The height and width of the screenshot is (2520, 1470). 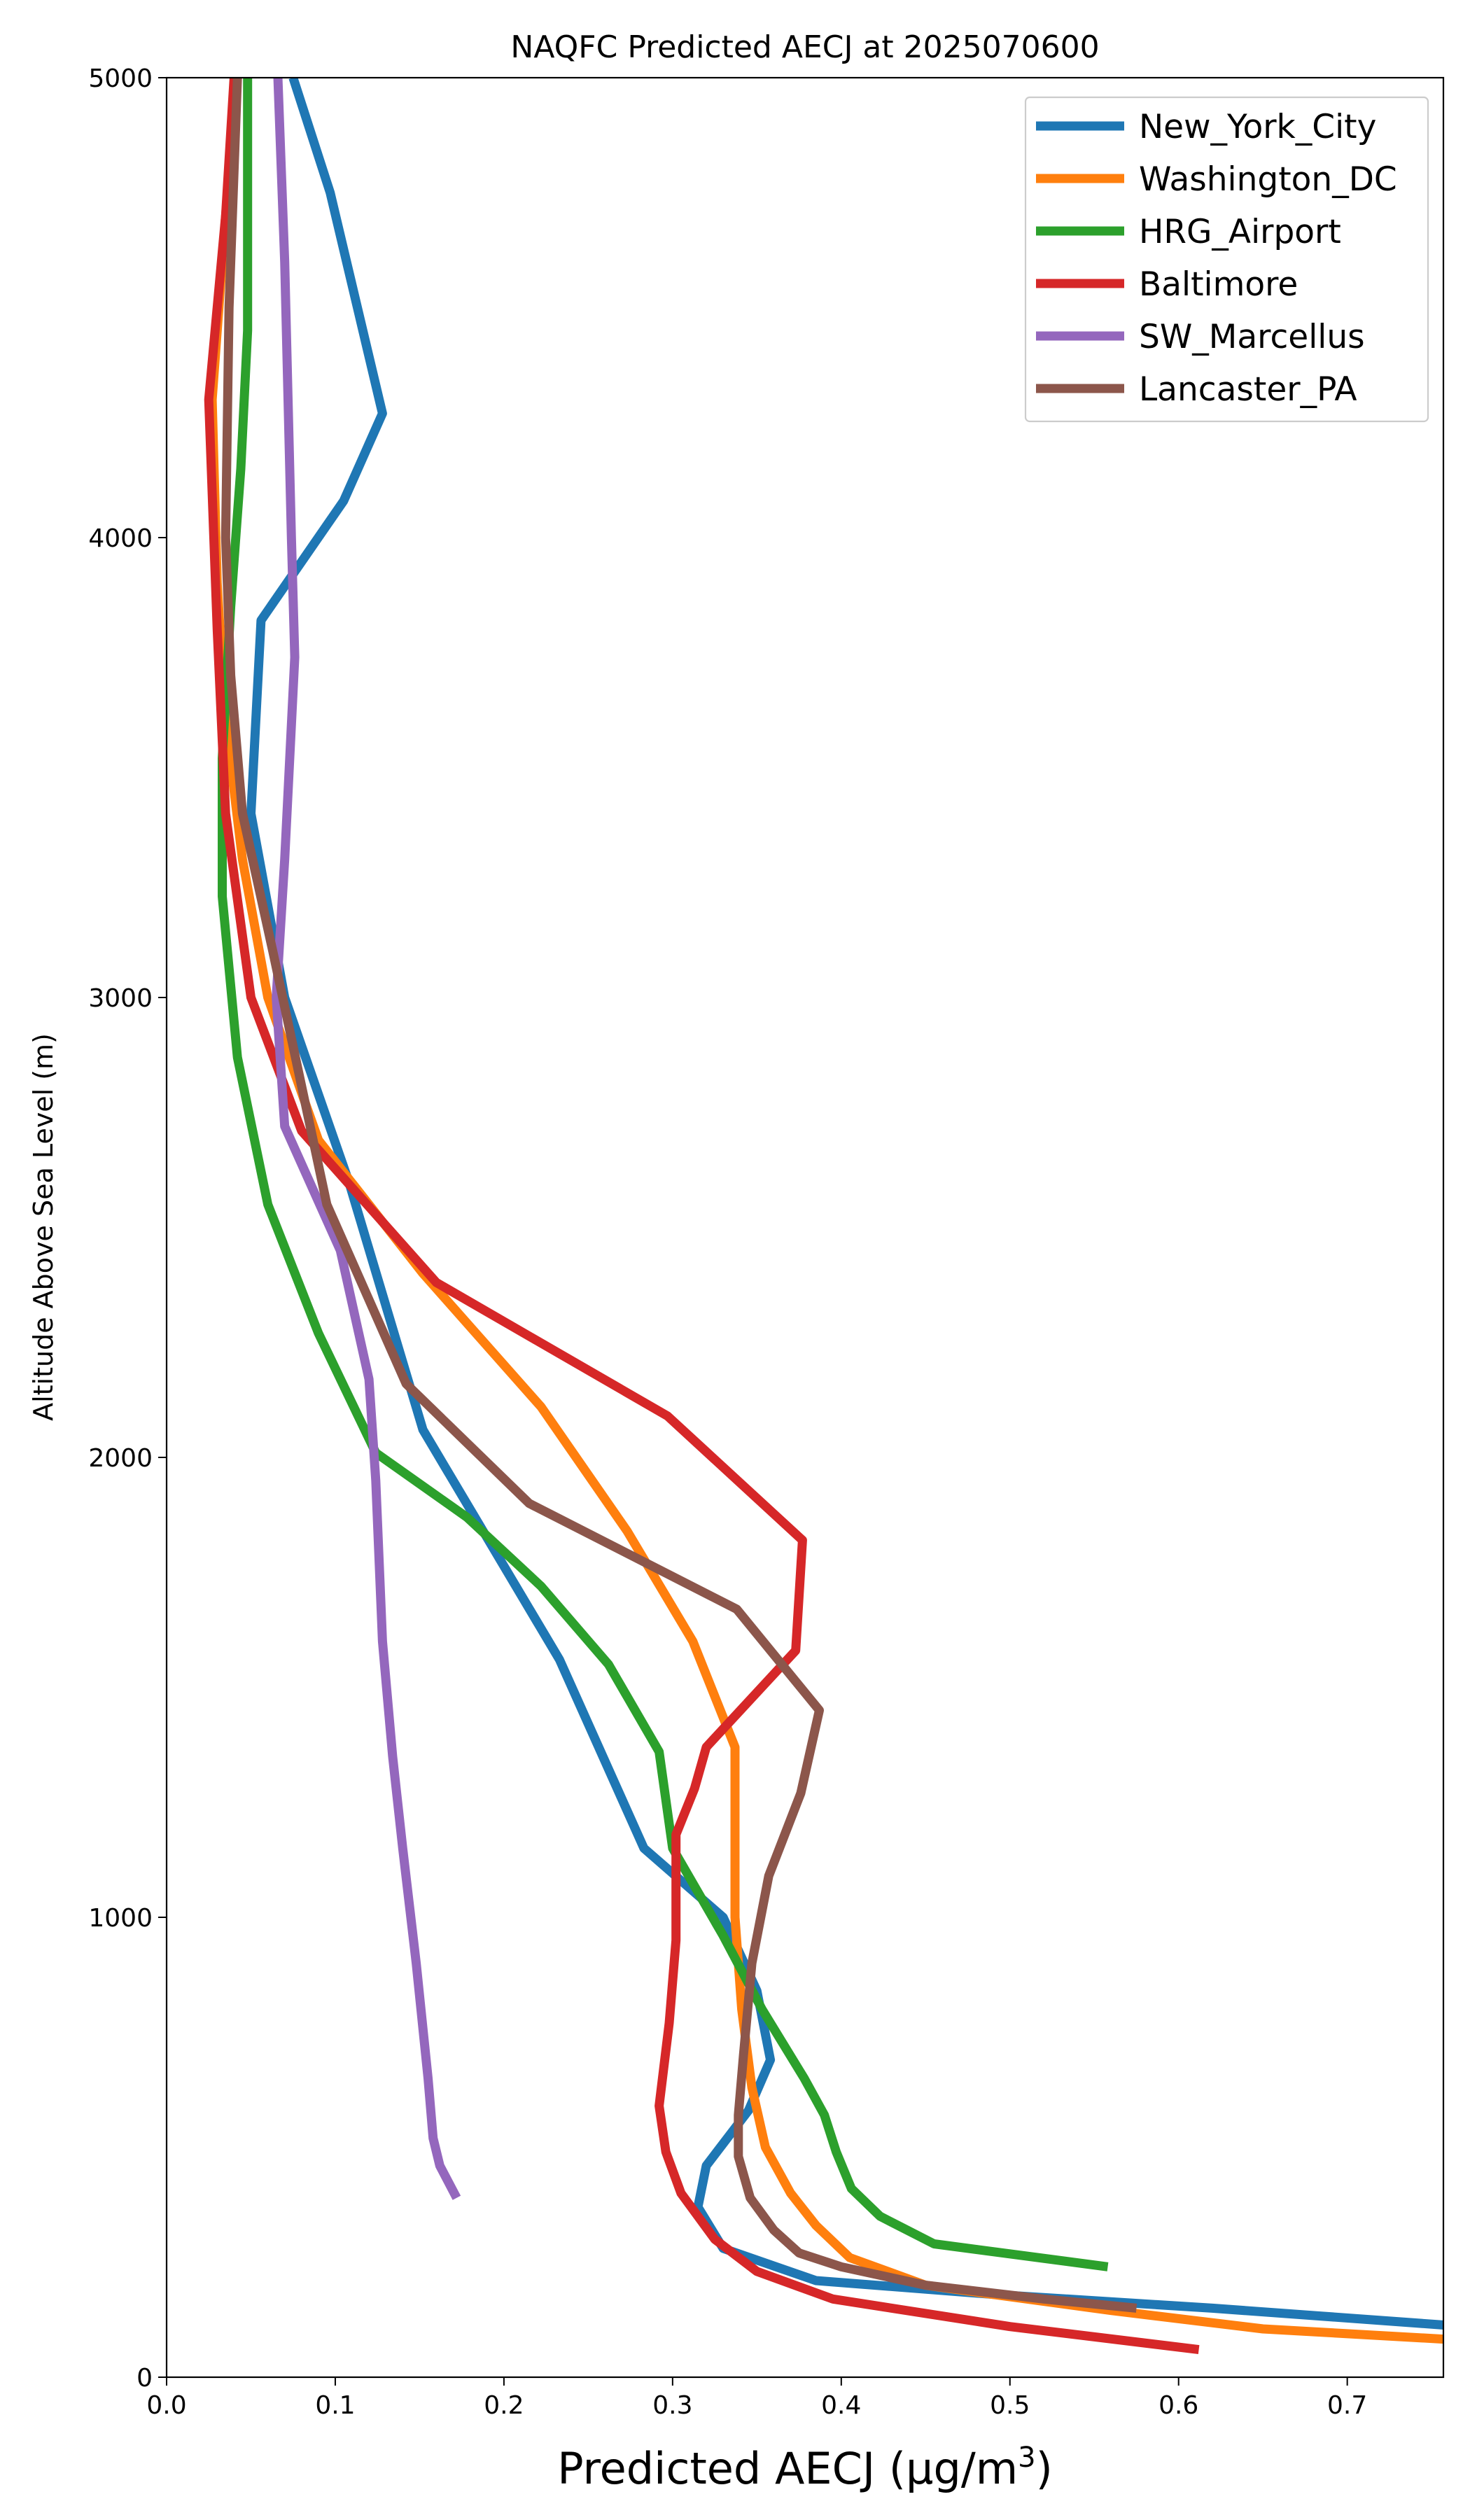 I want to click on legend-label: SW_Marcellus, so click(x=1252, y=337).